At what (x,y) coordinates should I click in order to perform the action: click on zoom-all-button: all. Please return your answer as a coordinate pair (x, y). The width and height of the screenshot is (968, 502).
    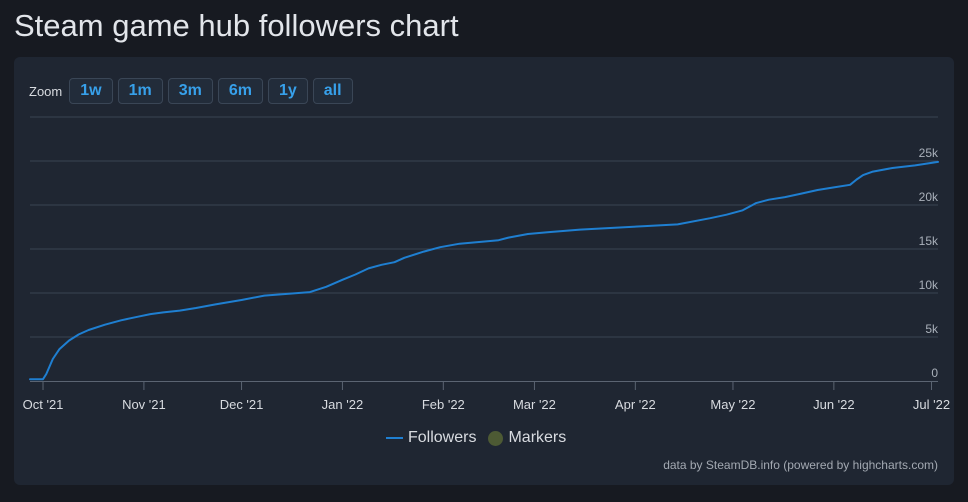
    Looking at the image, I should click on (332, 91).